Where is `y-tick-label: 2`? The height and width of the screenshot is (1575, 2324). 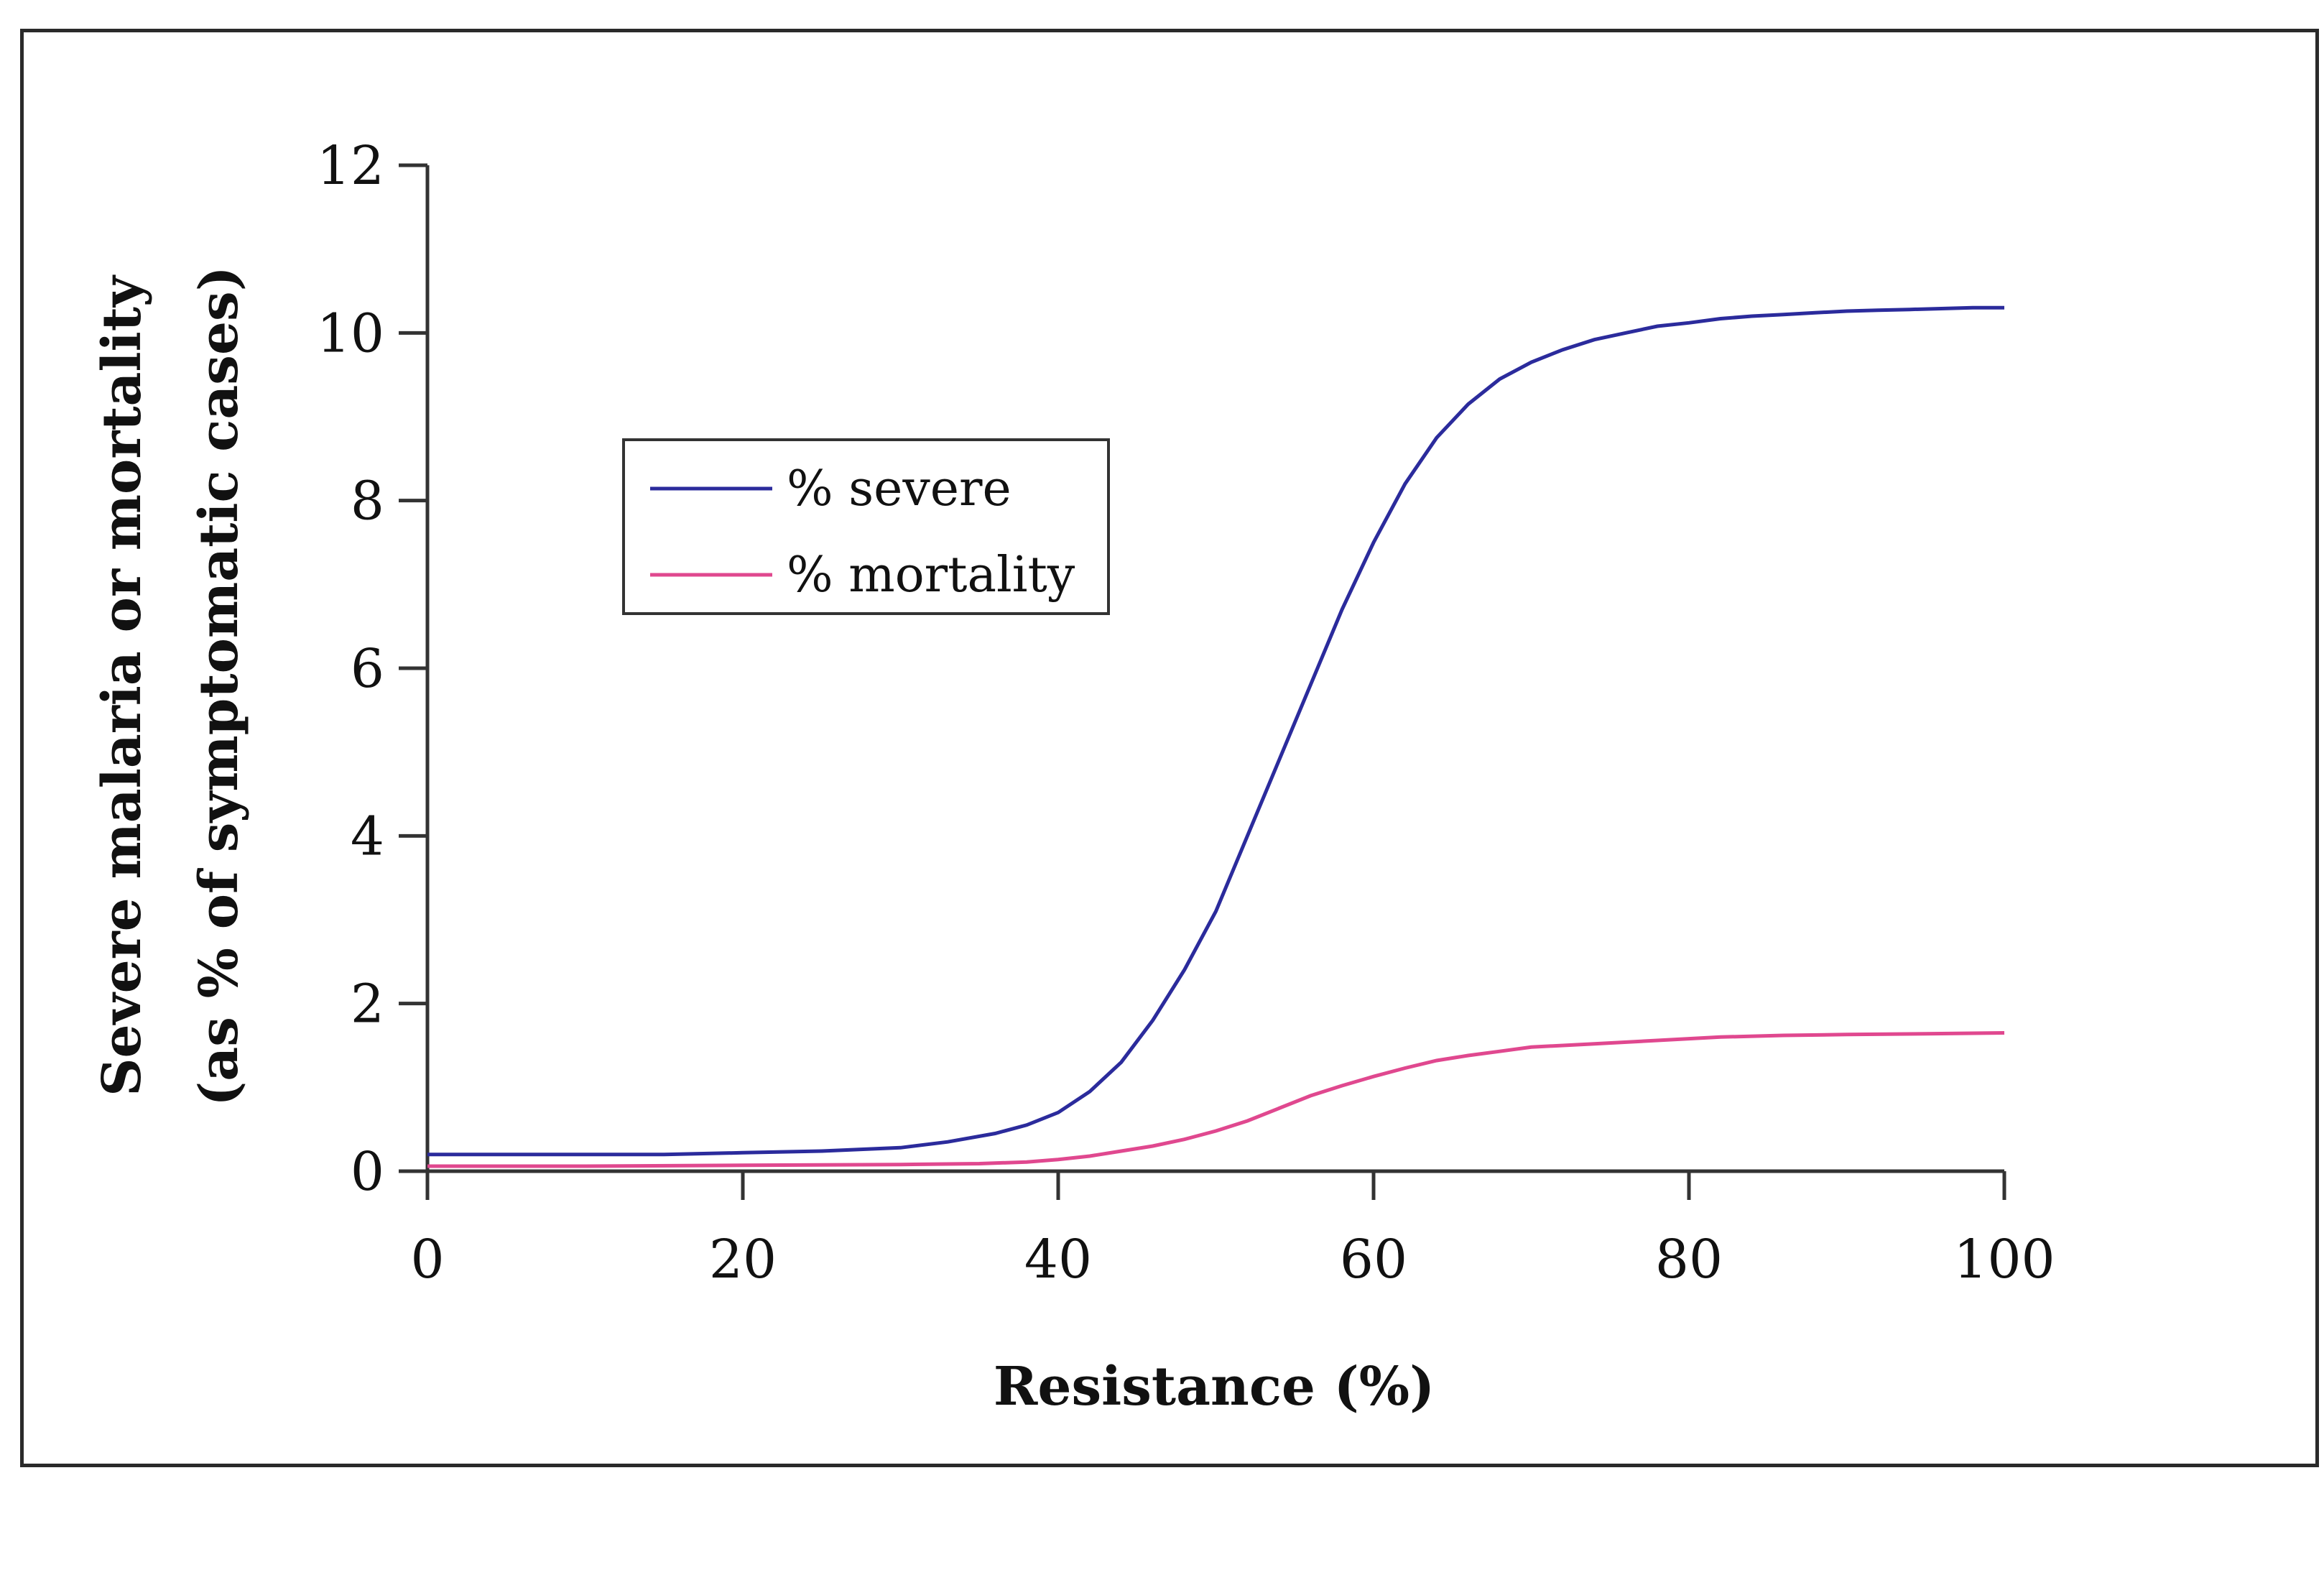 y-tick-label: 2 is located at coordinates (367, 1004).